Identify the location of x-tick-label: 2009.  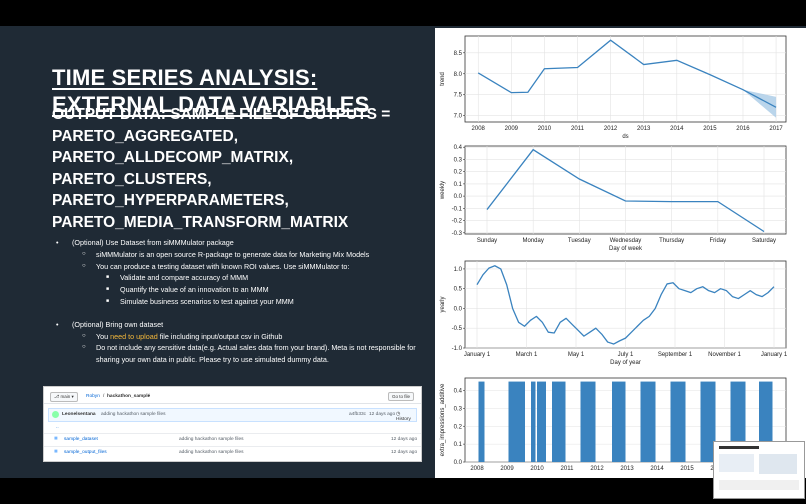
(507, 469).